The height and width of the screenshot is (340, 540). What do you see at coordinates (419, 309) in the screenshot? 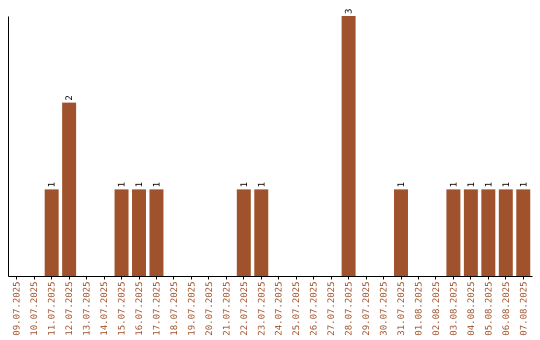
I see `x-tick-label: 01.08.2025` at bounding box center [419, 309].